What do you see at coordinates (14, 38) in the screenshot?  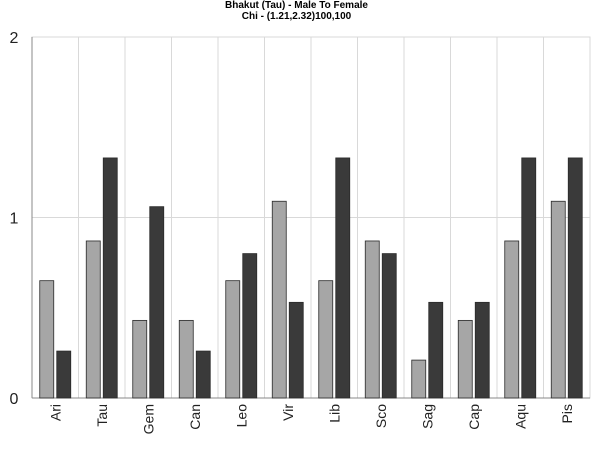 I see `y-tick-label: 2` at bounding box center [14, 38].